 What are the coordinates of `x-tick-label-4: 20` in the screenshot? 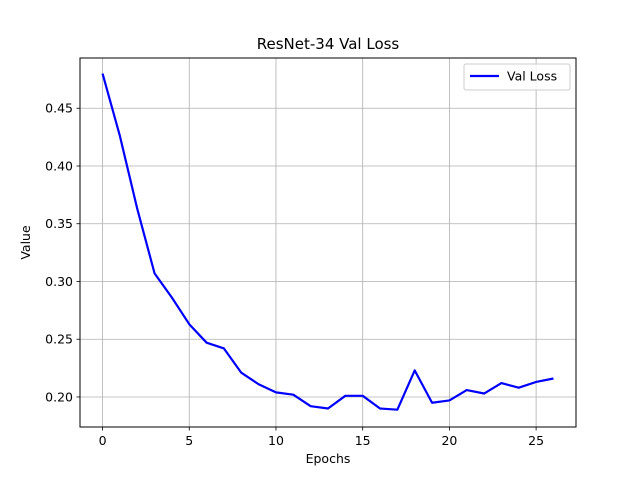 It's located at (449, 440).